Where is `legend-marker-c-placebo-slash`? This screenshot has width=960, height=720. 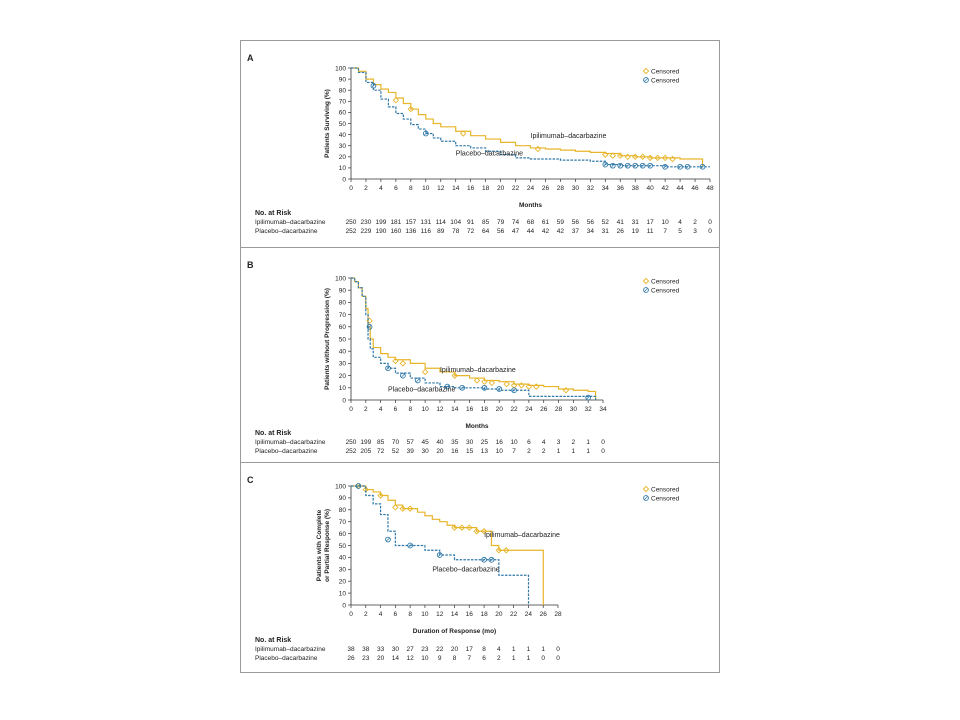
legend-marker-c-placebo-slash is located at coordinates (646, 498).